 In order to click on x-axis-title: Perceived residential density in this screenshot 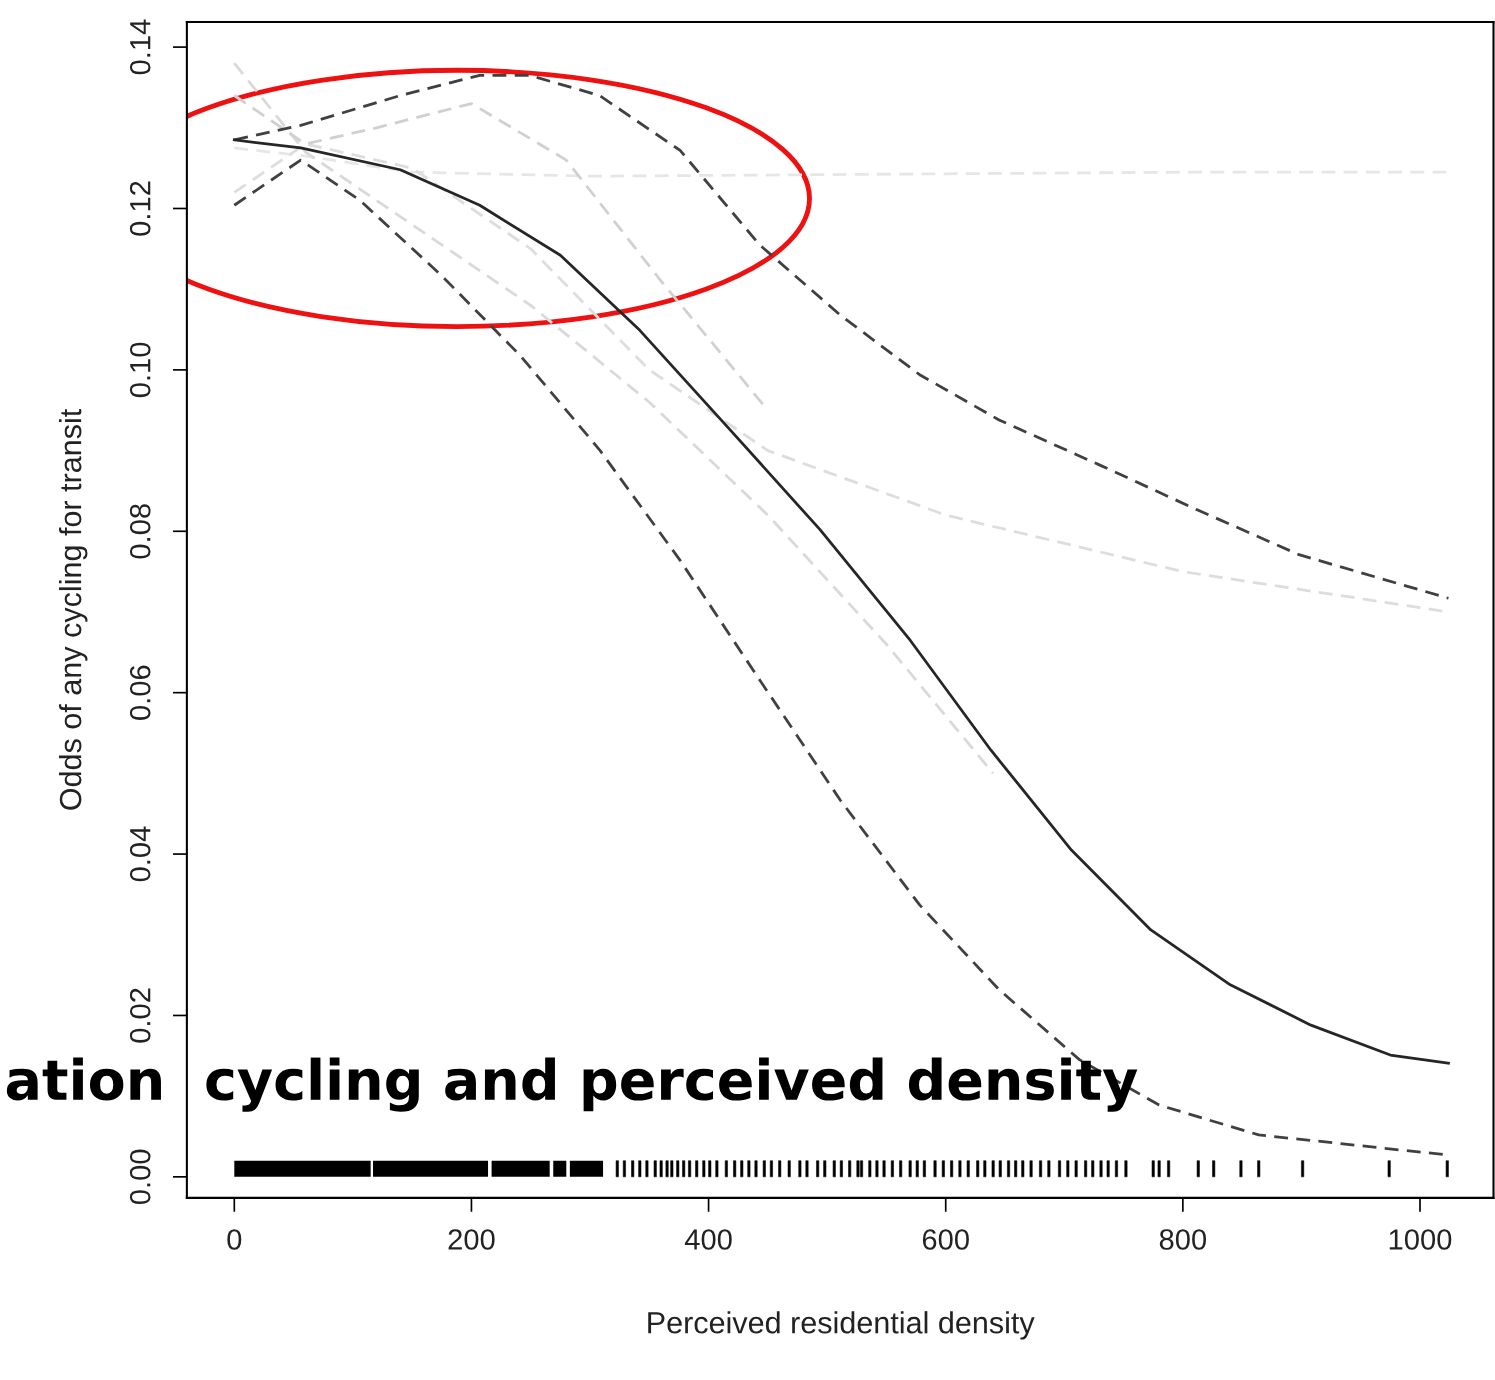, I will do `click(841, 1325)`.